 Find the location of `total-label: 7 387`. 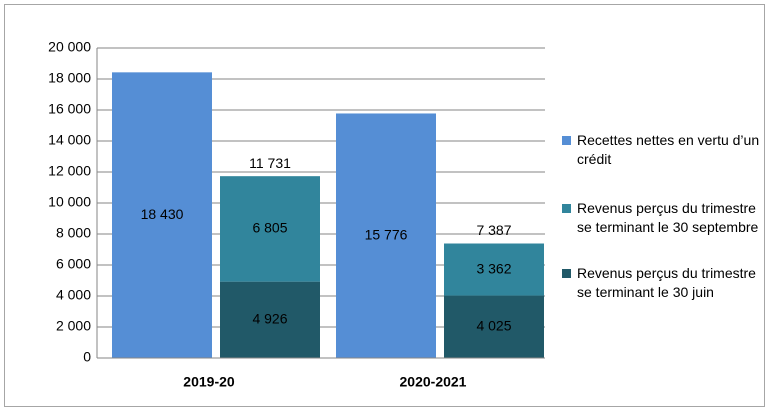

total-label: 7 387 is located at coordinates (493, 230).